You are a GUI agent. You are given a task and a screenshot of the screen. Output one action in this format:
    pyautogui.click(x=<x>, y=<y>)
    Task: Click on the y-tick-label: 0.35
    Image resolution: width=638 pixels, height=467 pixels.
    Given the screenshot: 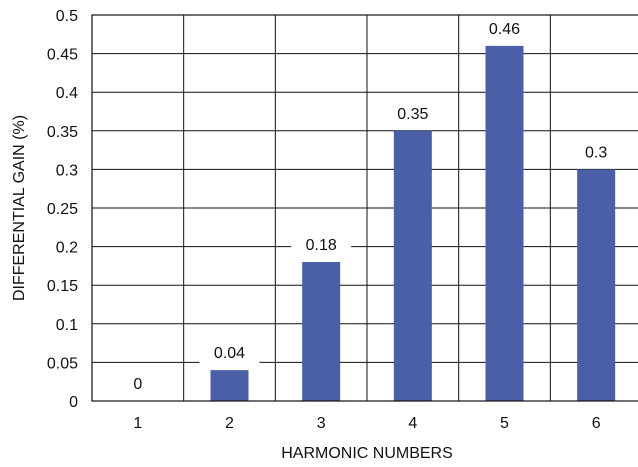 What is the action you would take?
    pyautogui.click(x=62, y=132)
    